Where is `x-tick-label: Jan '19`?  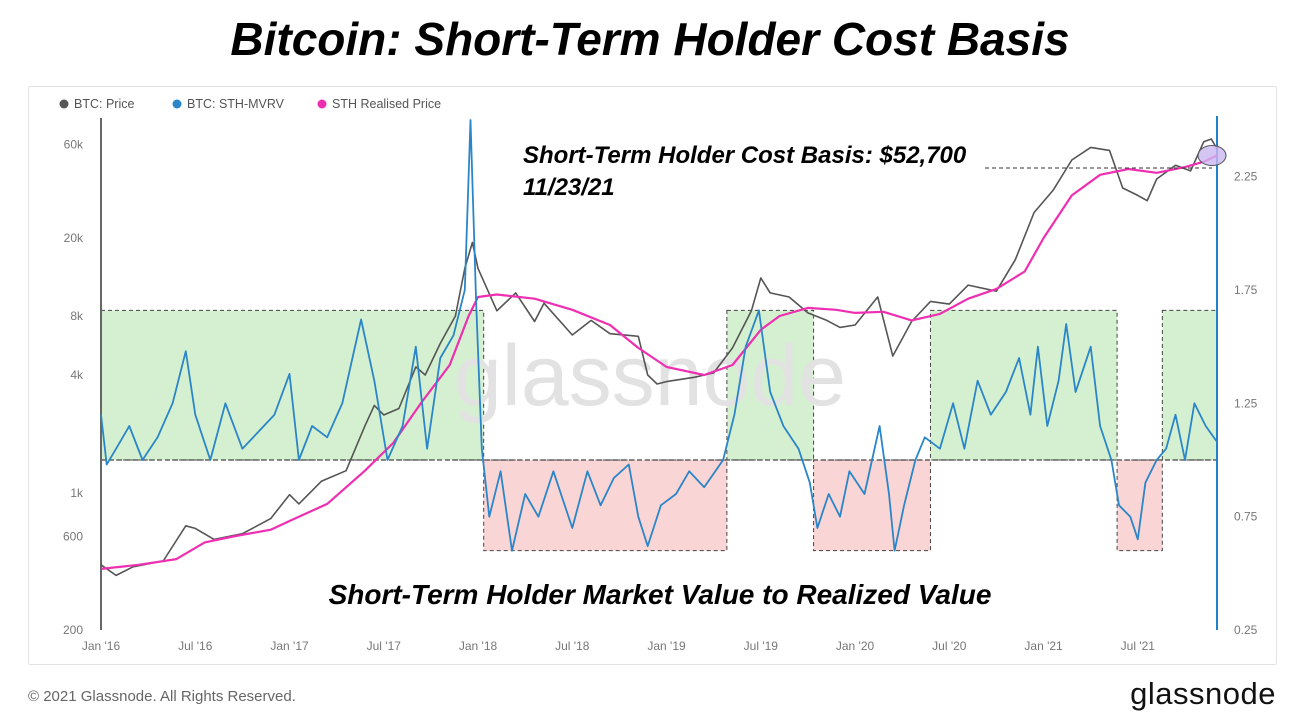
x-tick-label: Jan '19 is located at coordinates (666, 646).